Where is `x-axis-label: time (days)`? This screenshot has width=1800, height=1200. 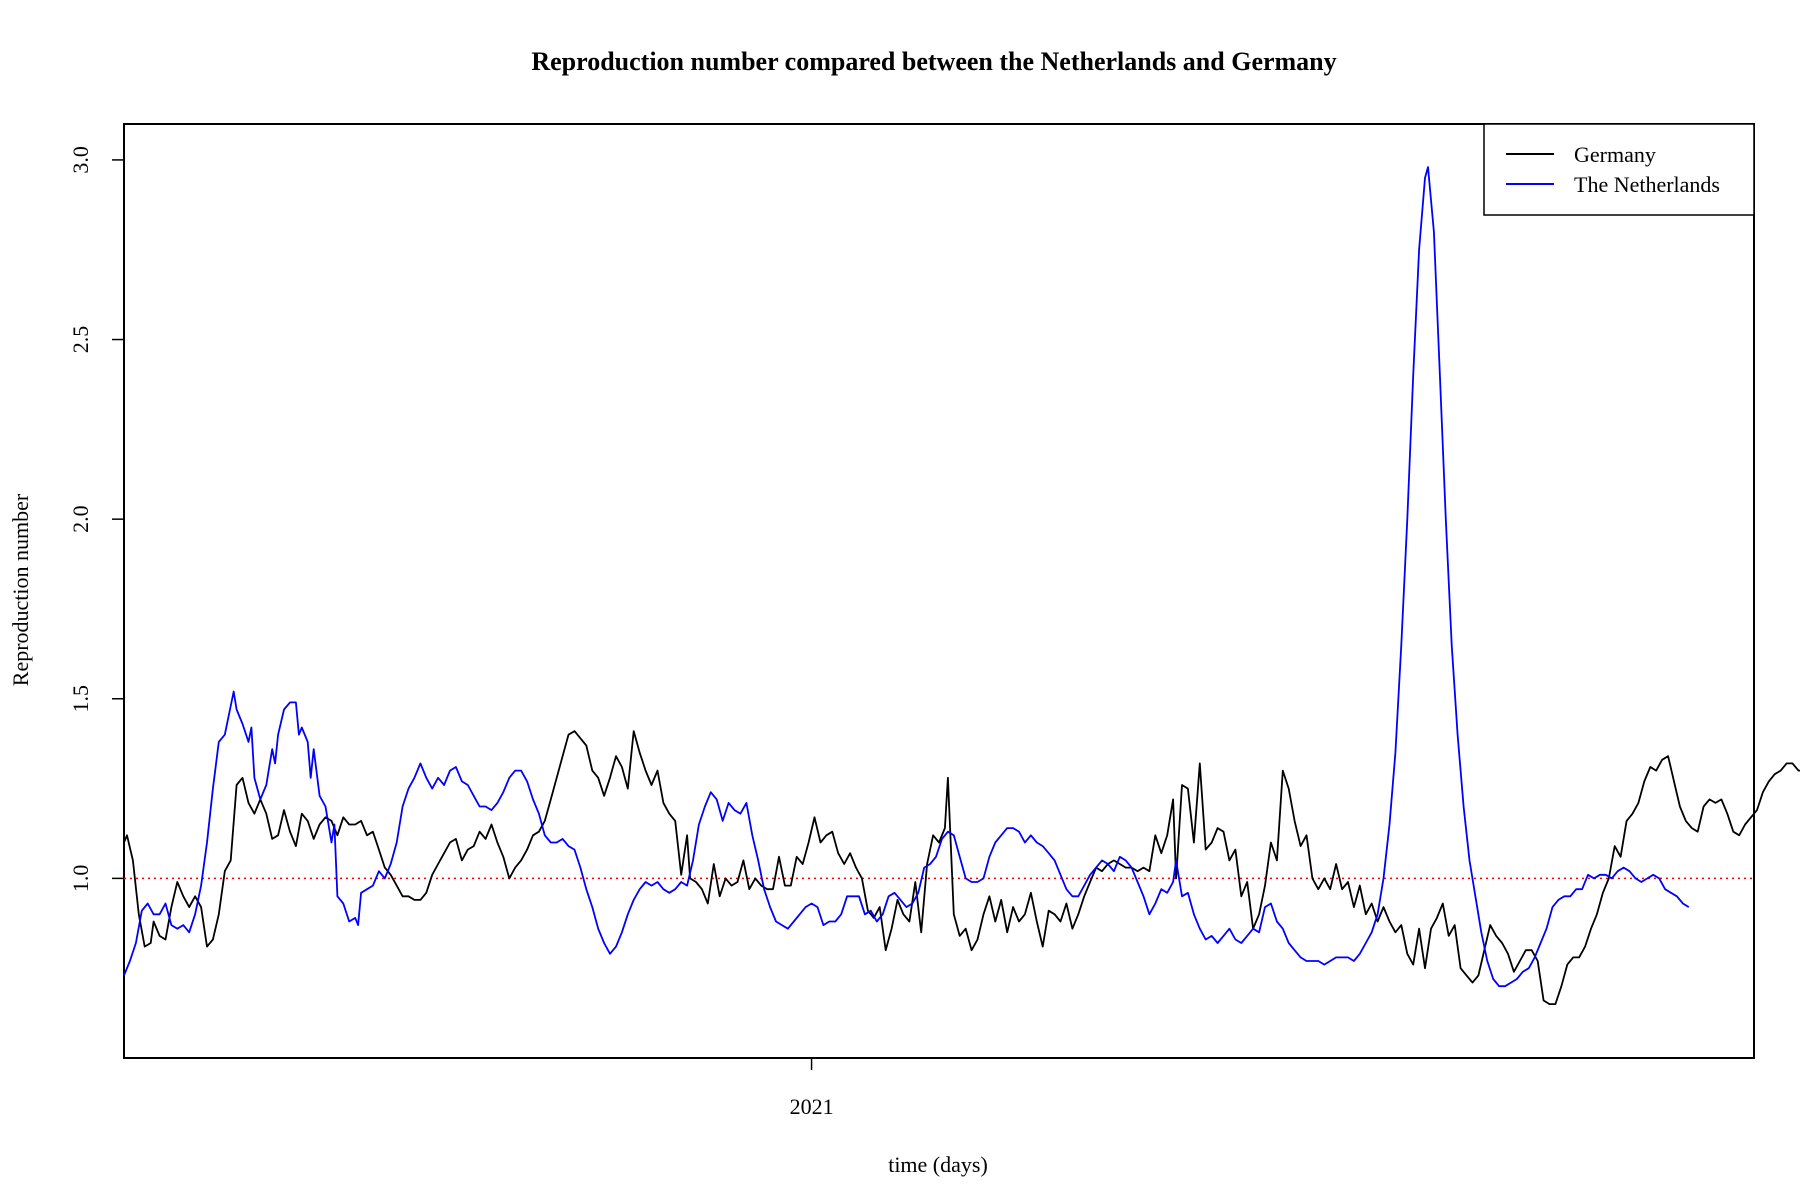 x-axis-label: time (days) is located at coordinates (938, 1164).